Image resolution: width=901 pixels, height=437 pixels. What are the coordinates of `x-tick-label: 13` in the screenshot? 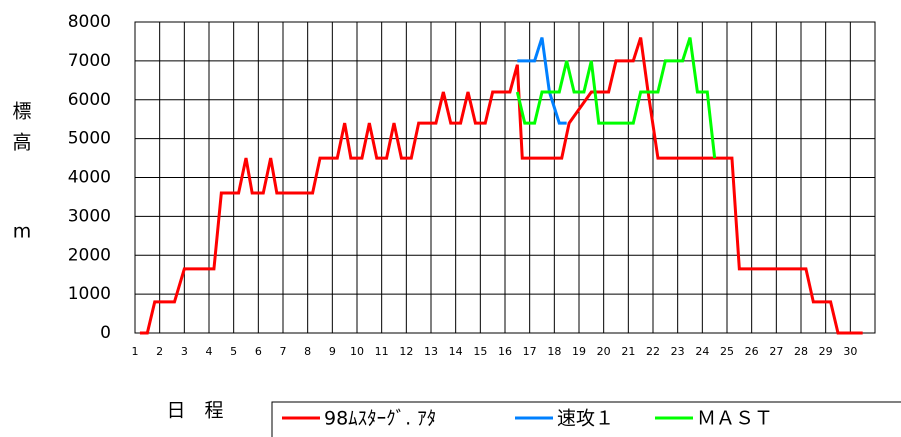 It's located at (431, 351).